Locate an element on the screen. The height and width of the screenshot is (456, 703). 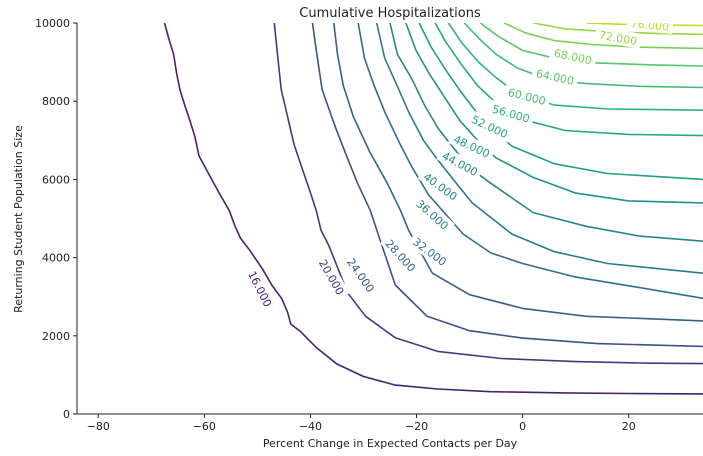
contour-label-text: 60.000 is located at coordinates (527, 97).